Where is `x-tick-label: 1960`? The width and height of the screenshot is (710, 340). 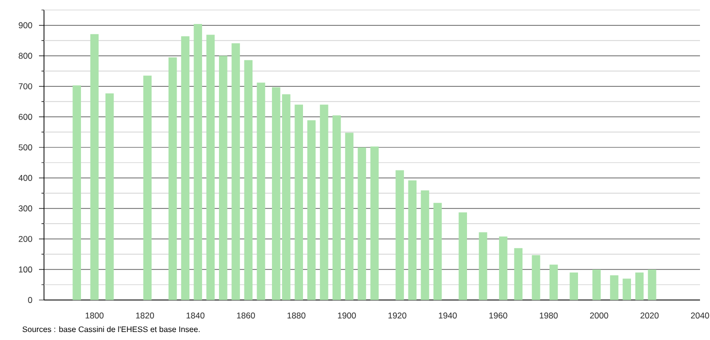 x-tick-label: 1960 is located at coordinates (498, 315).